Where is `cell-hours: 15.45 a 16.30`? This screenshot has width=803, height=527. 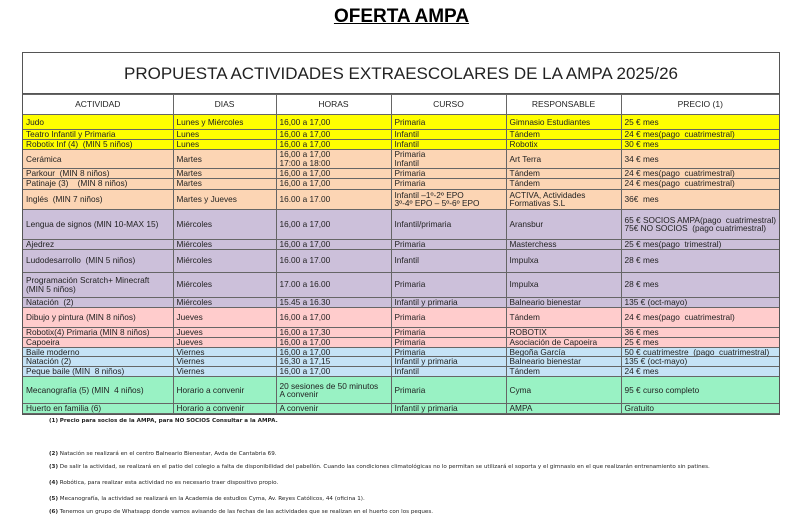 cell-hours: 15.45 a 16.30 is located at coordinates (333, 302).